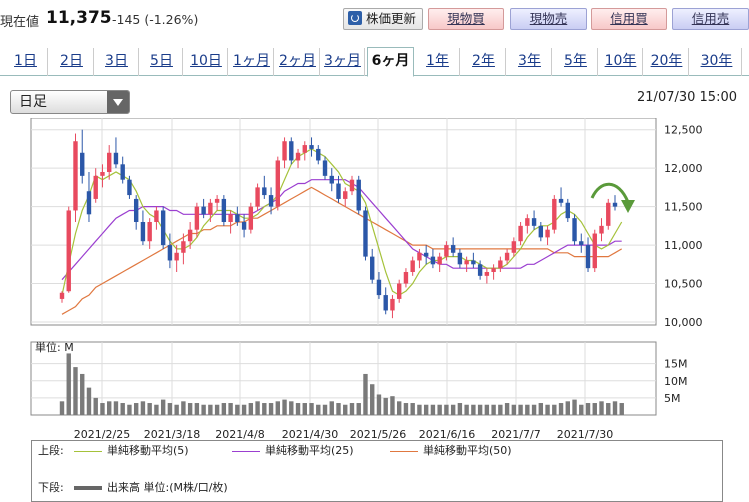 Image resolution: width=749 pixels, height=502 pixels. What do you see at coordinates (162, 62) in the screenshot?
I see `tab-4: 5日` at bounding box center [162, 62].